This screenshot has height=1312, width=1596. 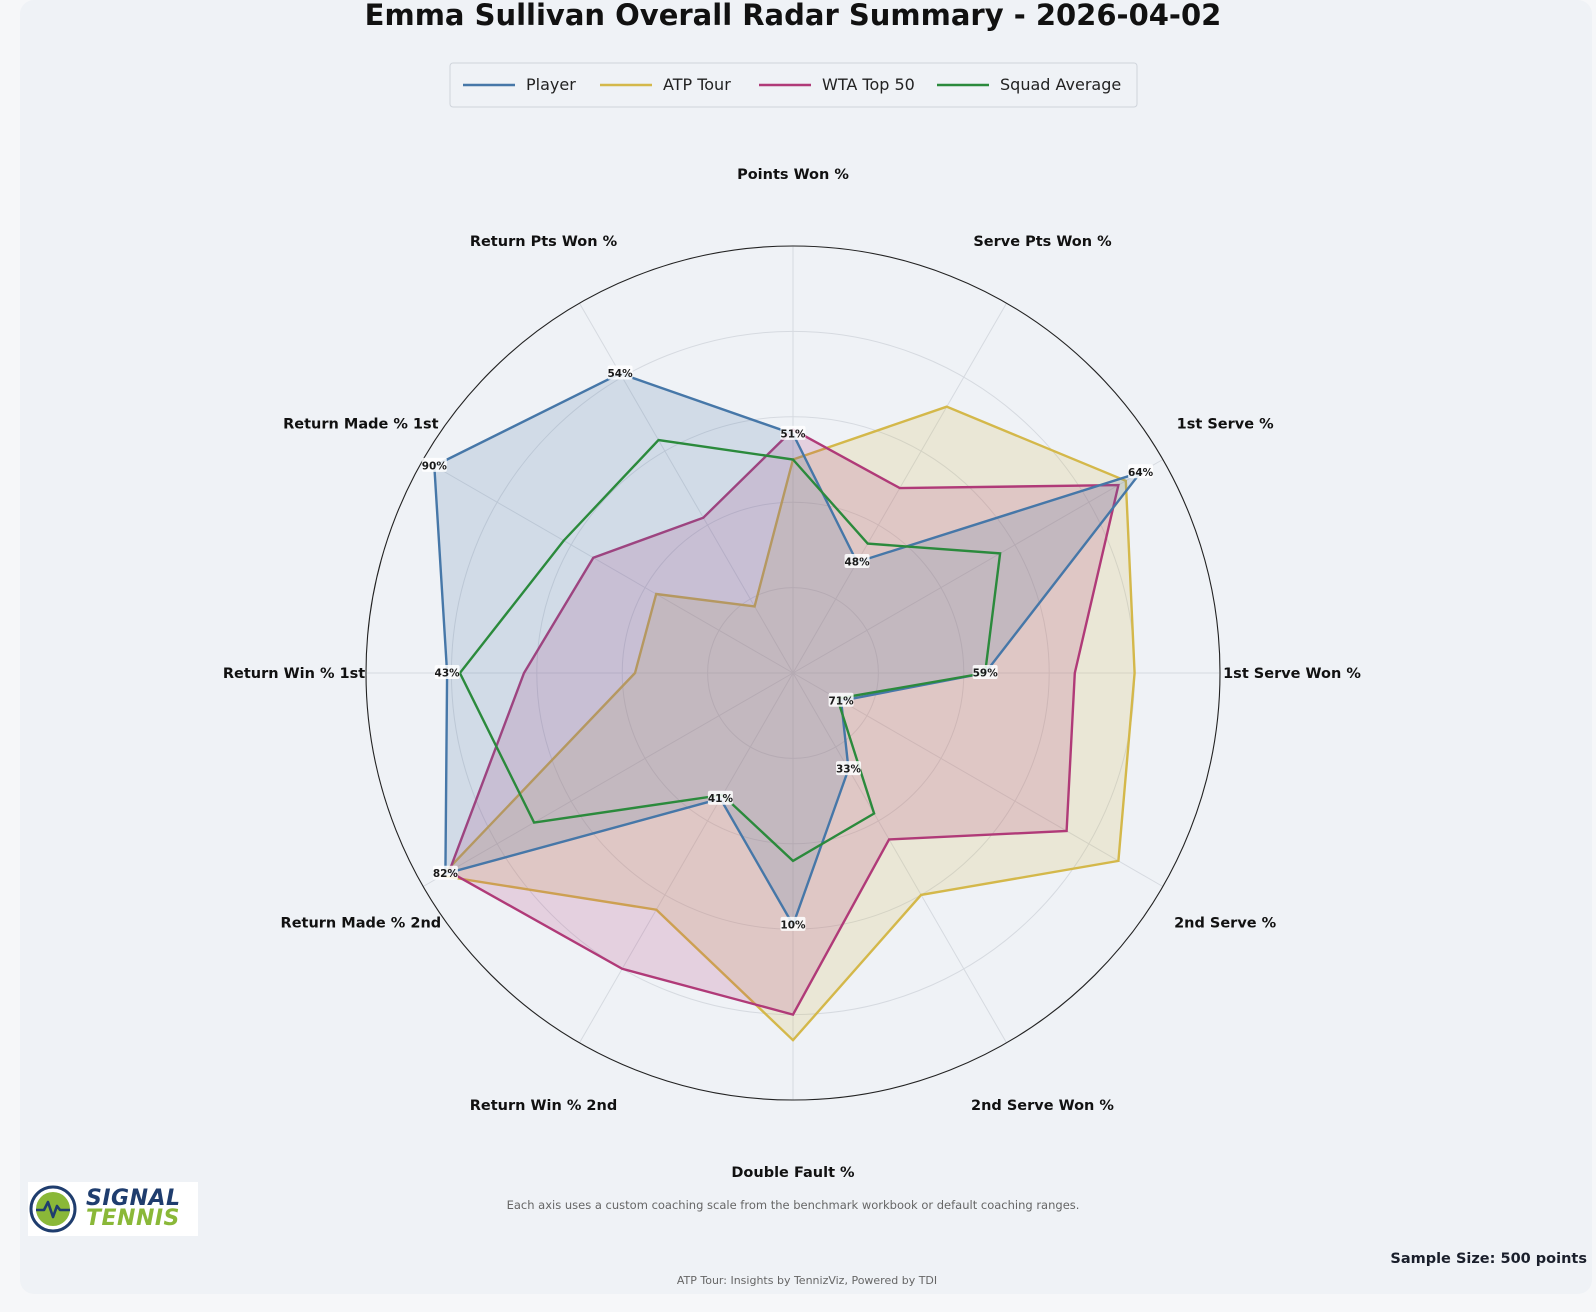 I want to click on value-label-serve-pts-won-pct: 48%, so click(x=857, y=561).